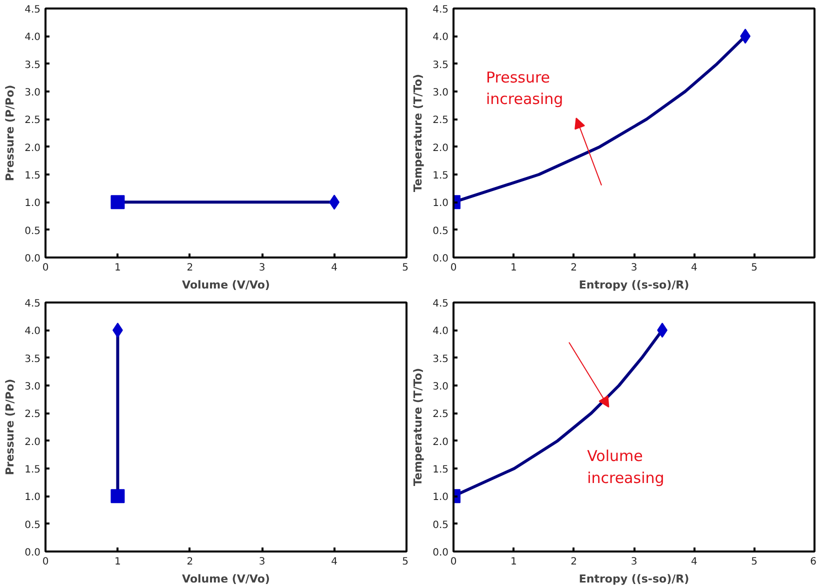  I want to click on x-tick-label: 6, so click(813, 562).